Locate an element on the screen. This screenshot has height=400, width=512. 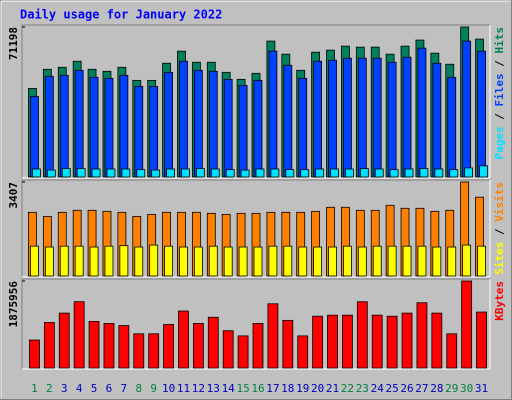
y-tick-label: 1875956 is located at coordinates (13, 304).